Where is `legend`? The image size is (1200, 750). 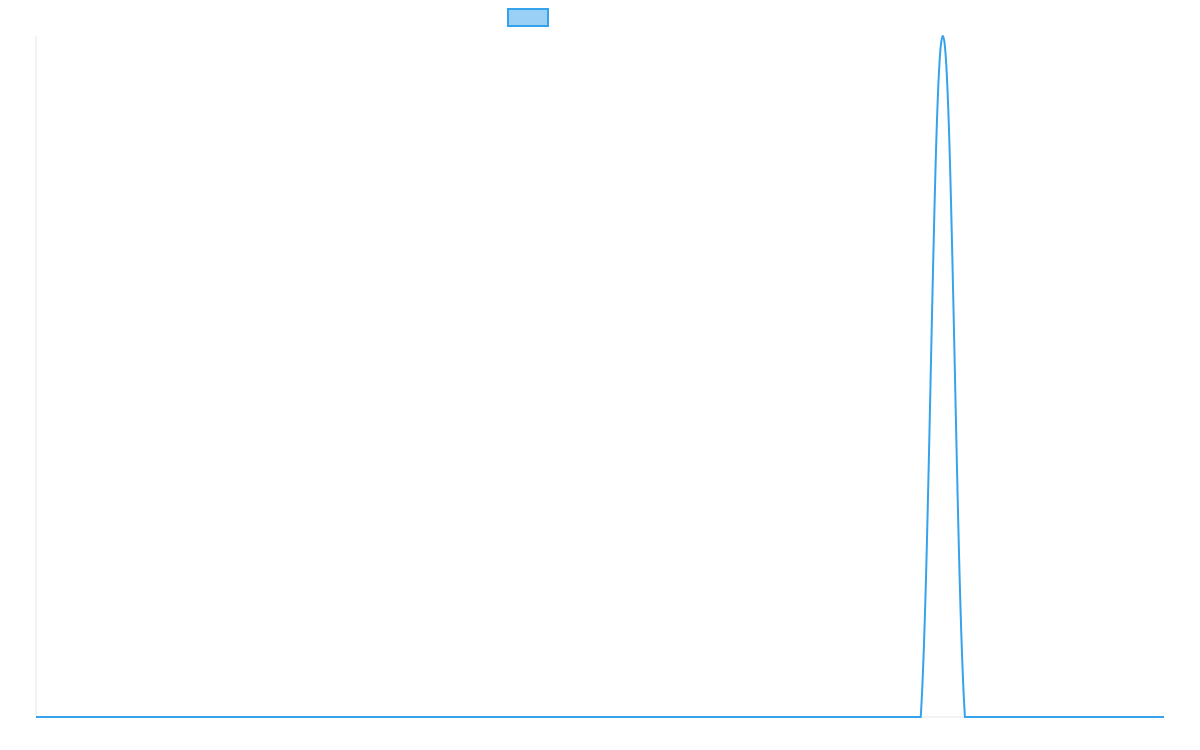
legend is located at coordinates (528, 17).